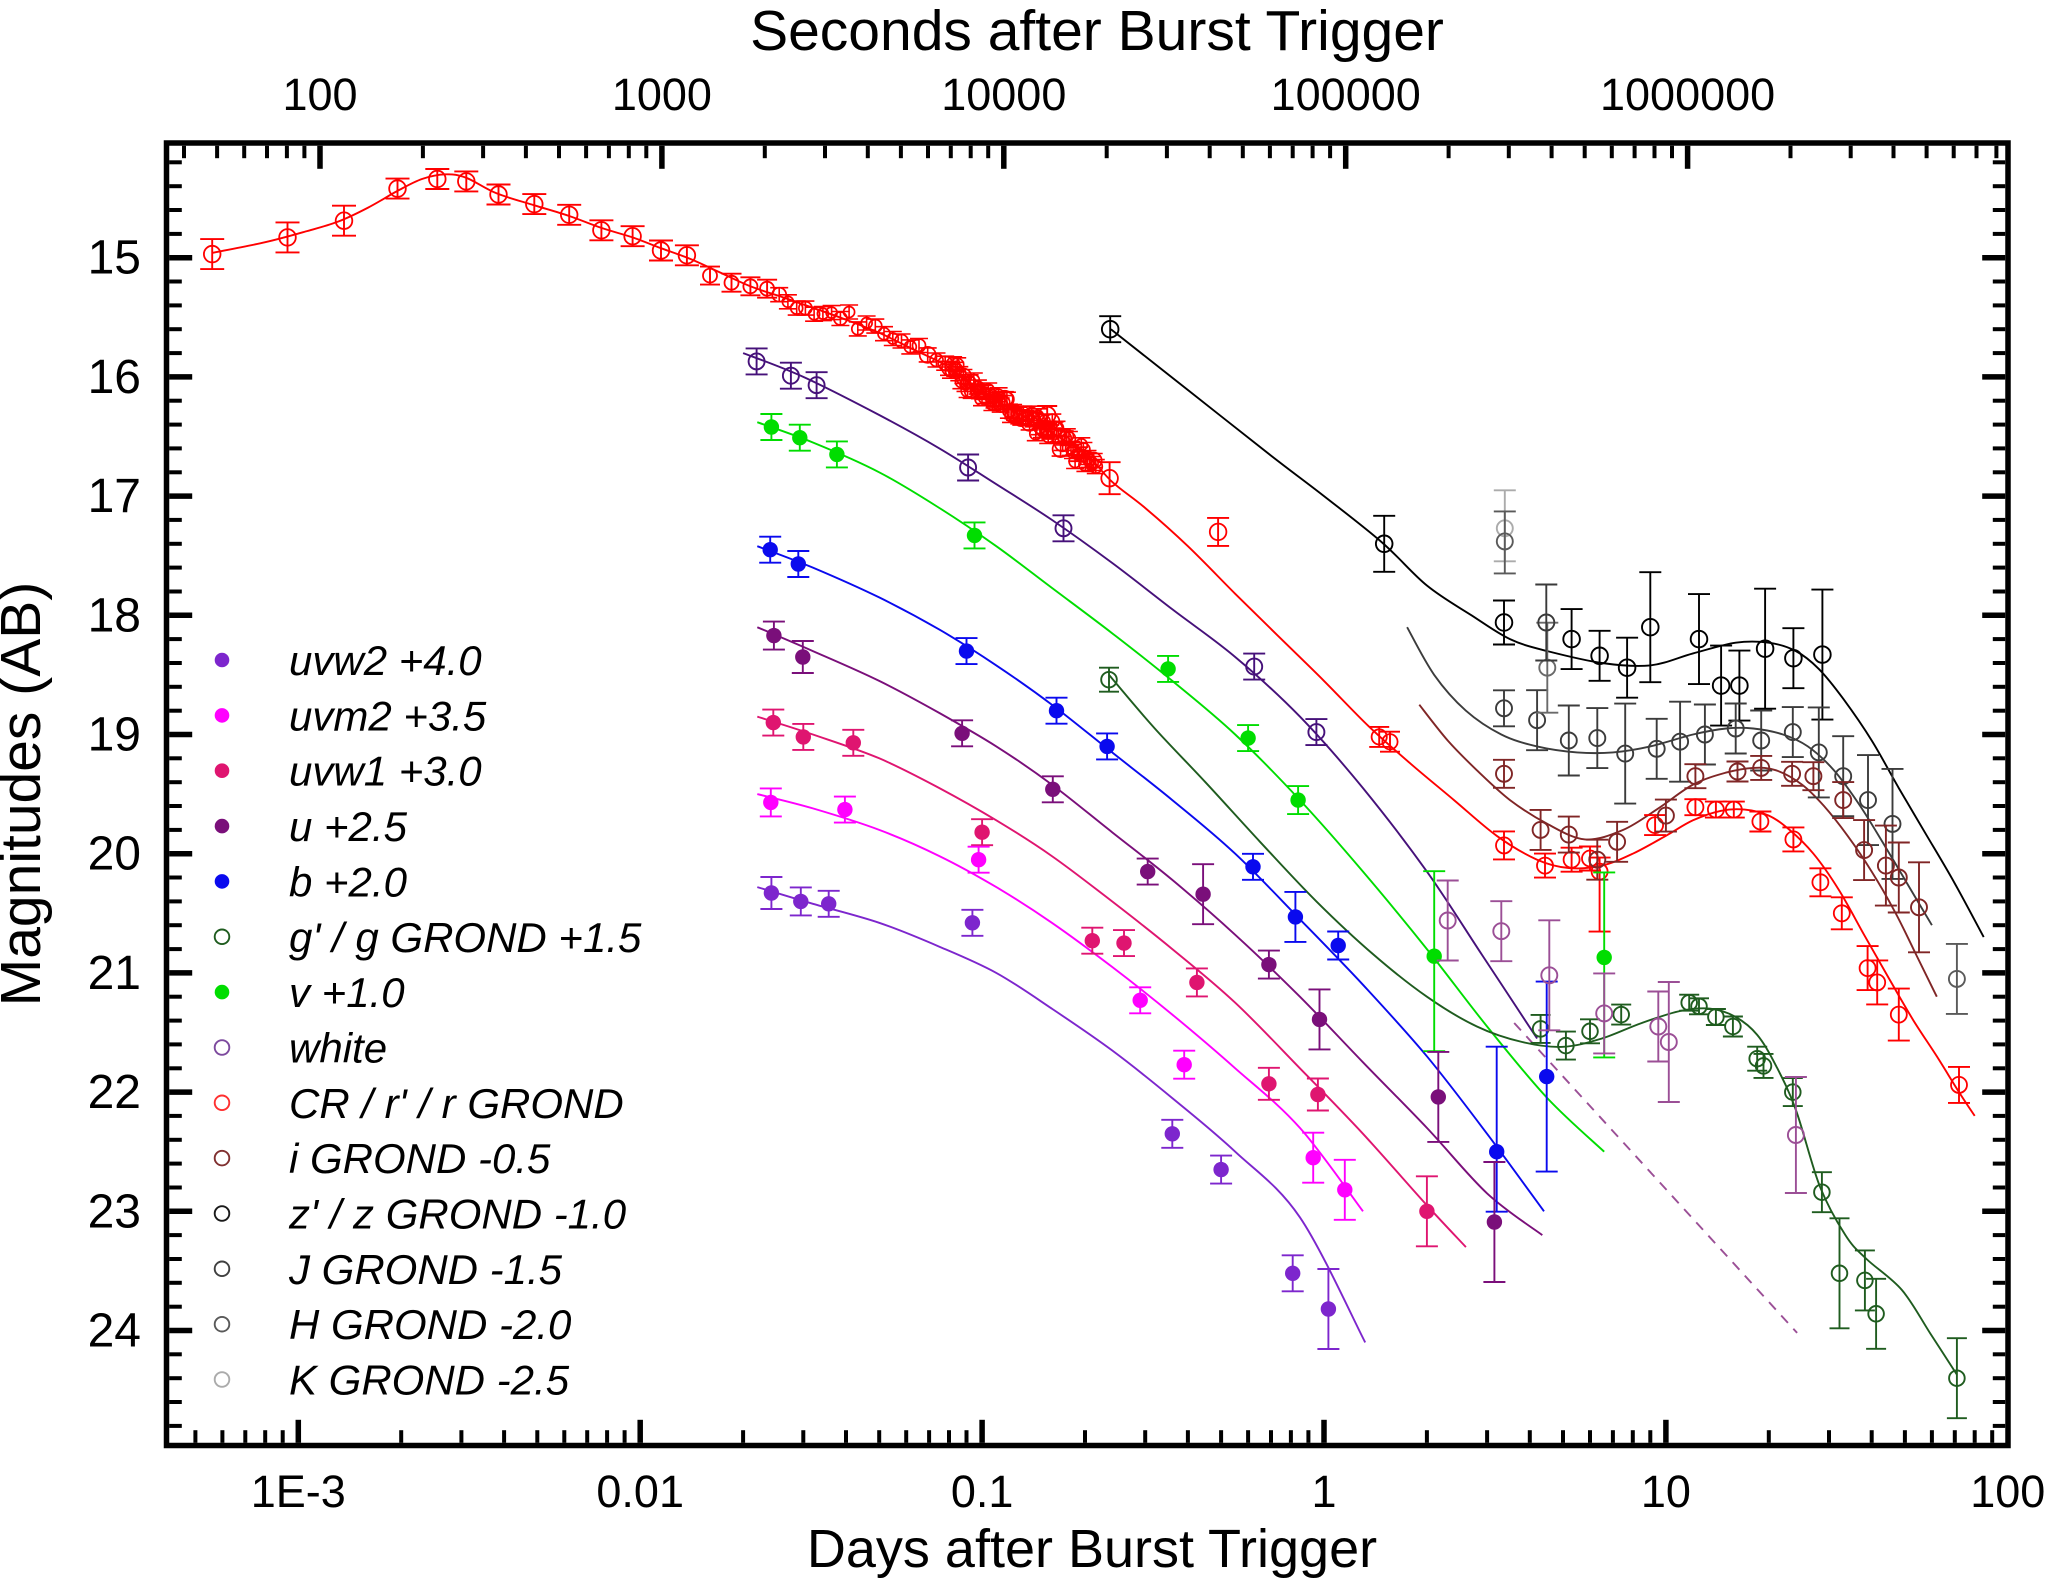 This screenshot has width=2048, height=1583. What do you see at coordinates (385, 660) in the screenshot?
I see `svg-text: uvw2 +4.0` at bounding box center [385, 660].